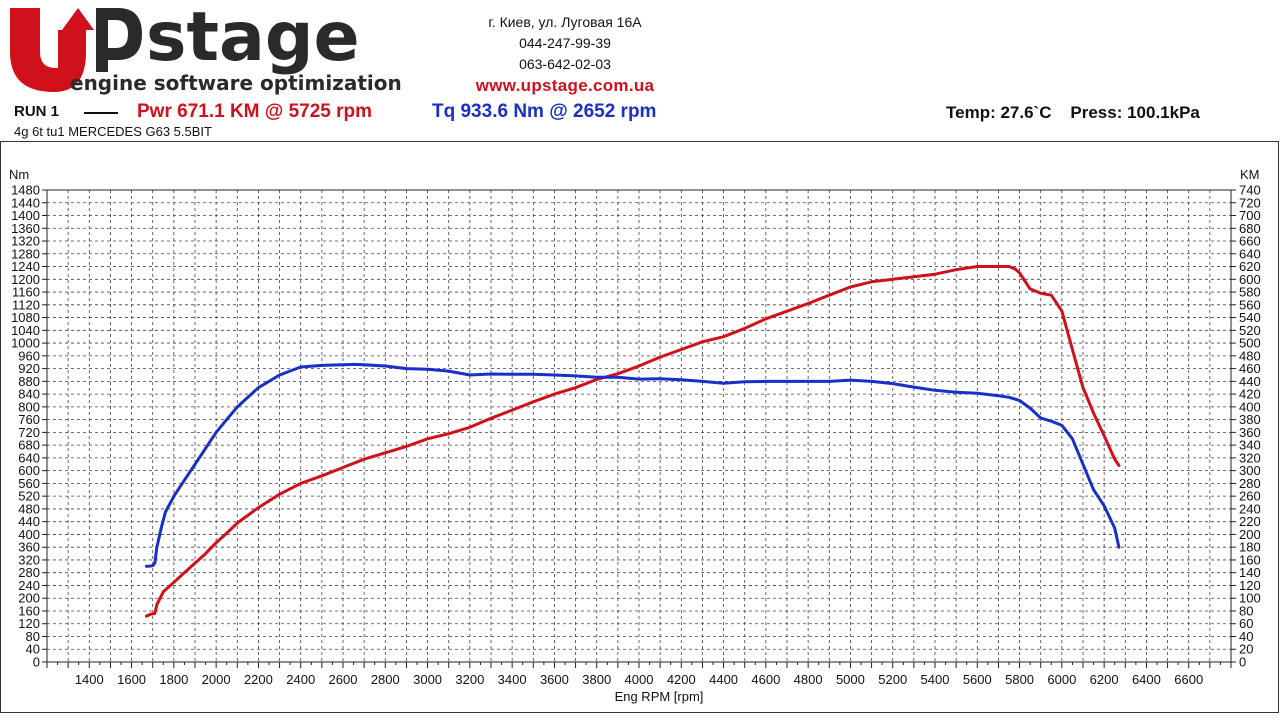 This screenshot has width=1280, height=720. Describe the element at coordinates (1250, 406) in the screenshot. I see `y-right-tick-label: 400` at that location.